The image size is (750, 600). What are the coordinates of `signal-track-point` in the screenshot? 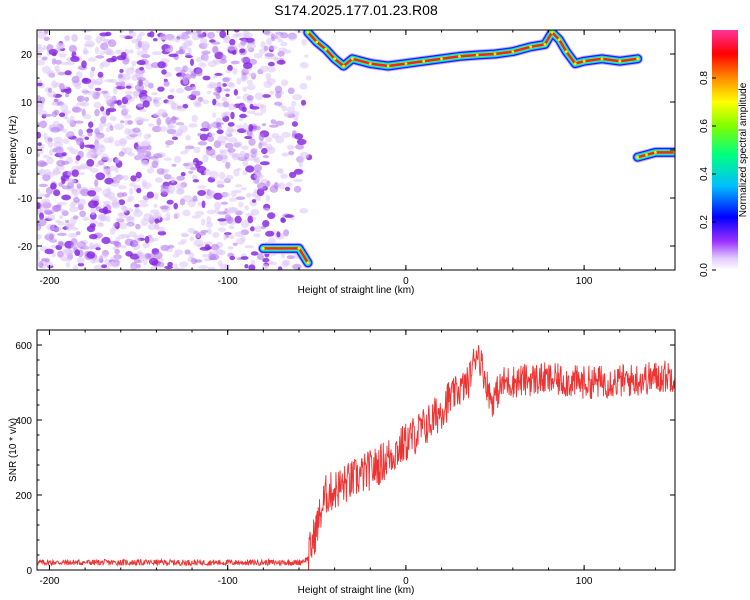 It's located at (441, 59).